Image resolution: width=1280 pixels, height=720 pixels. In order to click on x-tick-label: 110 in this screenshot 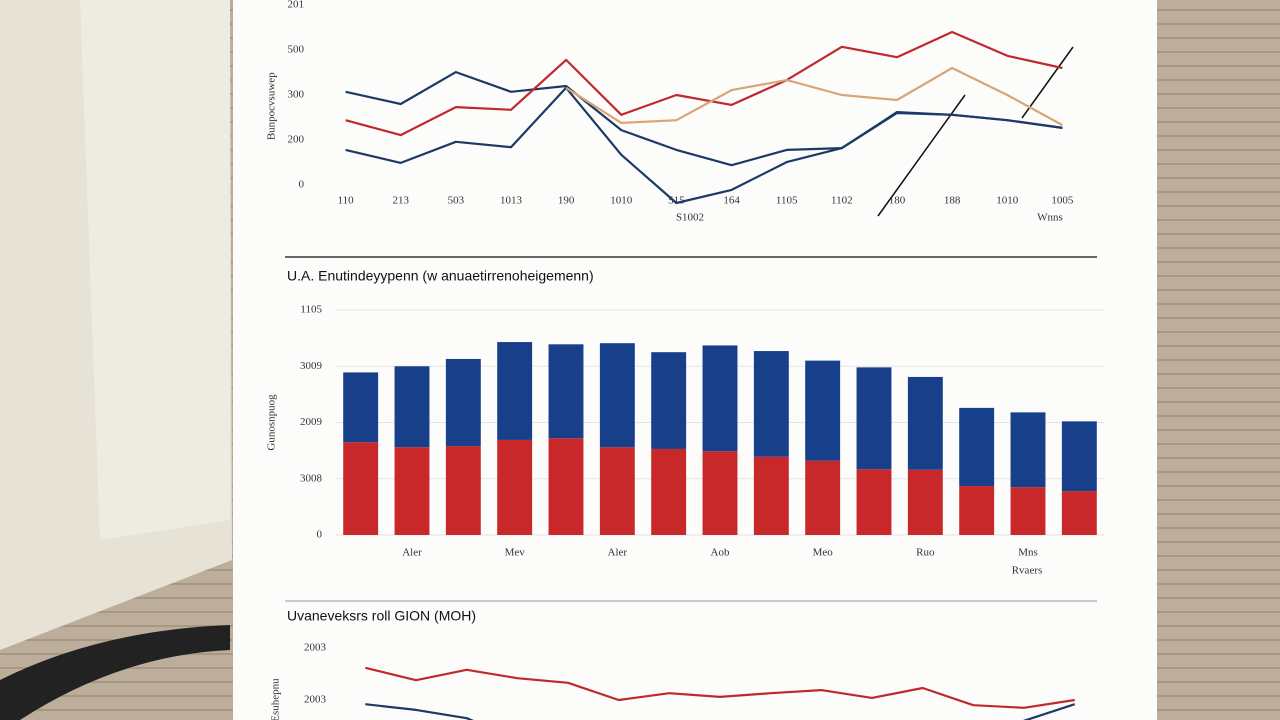, I will do `click(346, 201)`.